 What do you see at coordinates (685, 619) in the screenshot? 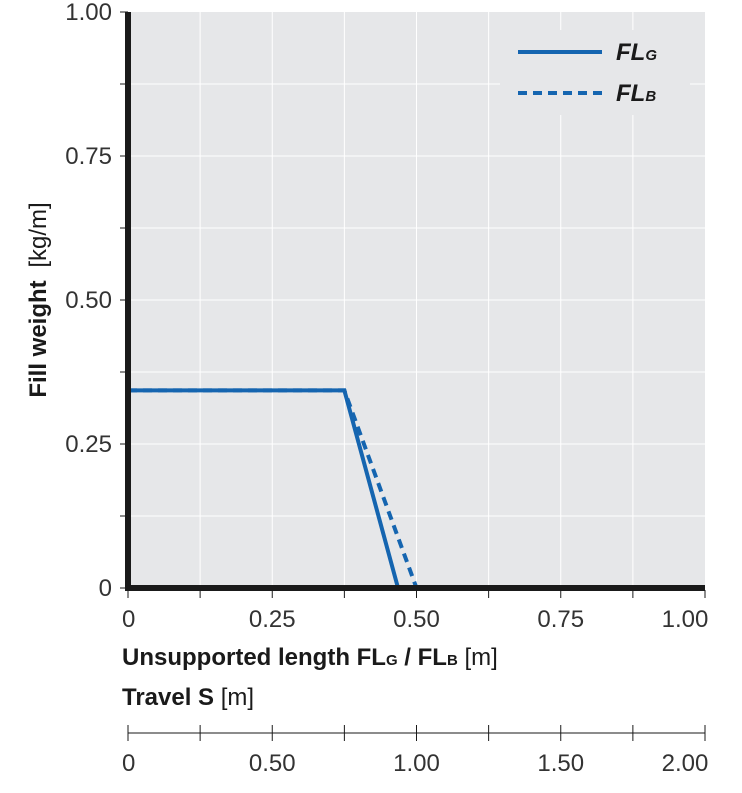
I see `x-tick-label: 1.00` at bounding box center [685, 619].